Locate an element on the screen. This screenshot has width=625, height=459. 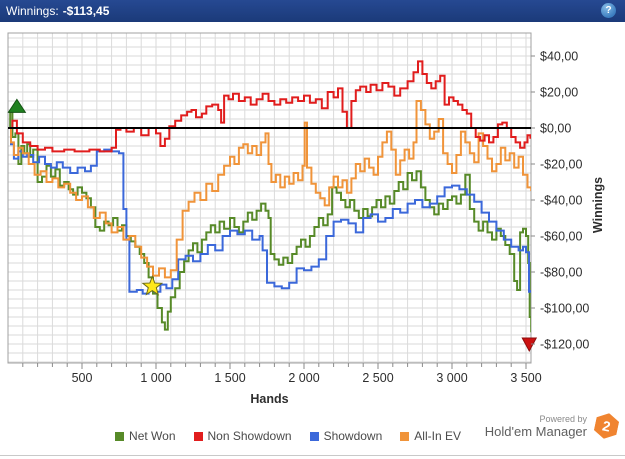
y-tick-label: -$20,00 is located at coordinates (561, 165).